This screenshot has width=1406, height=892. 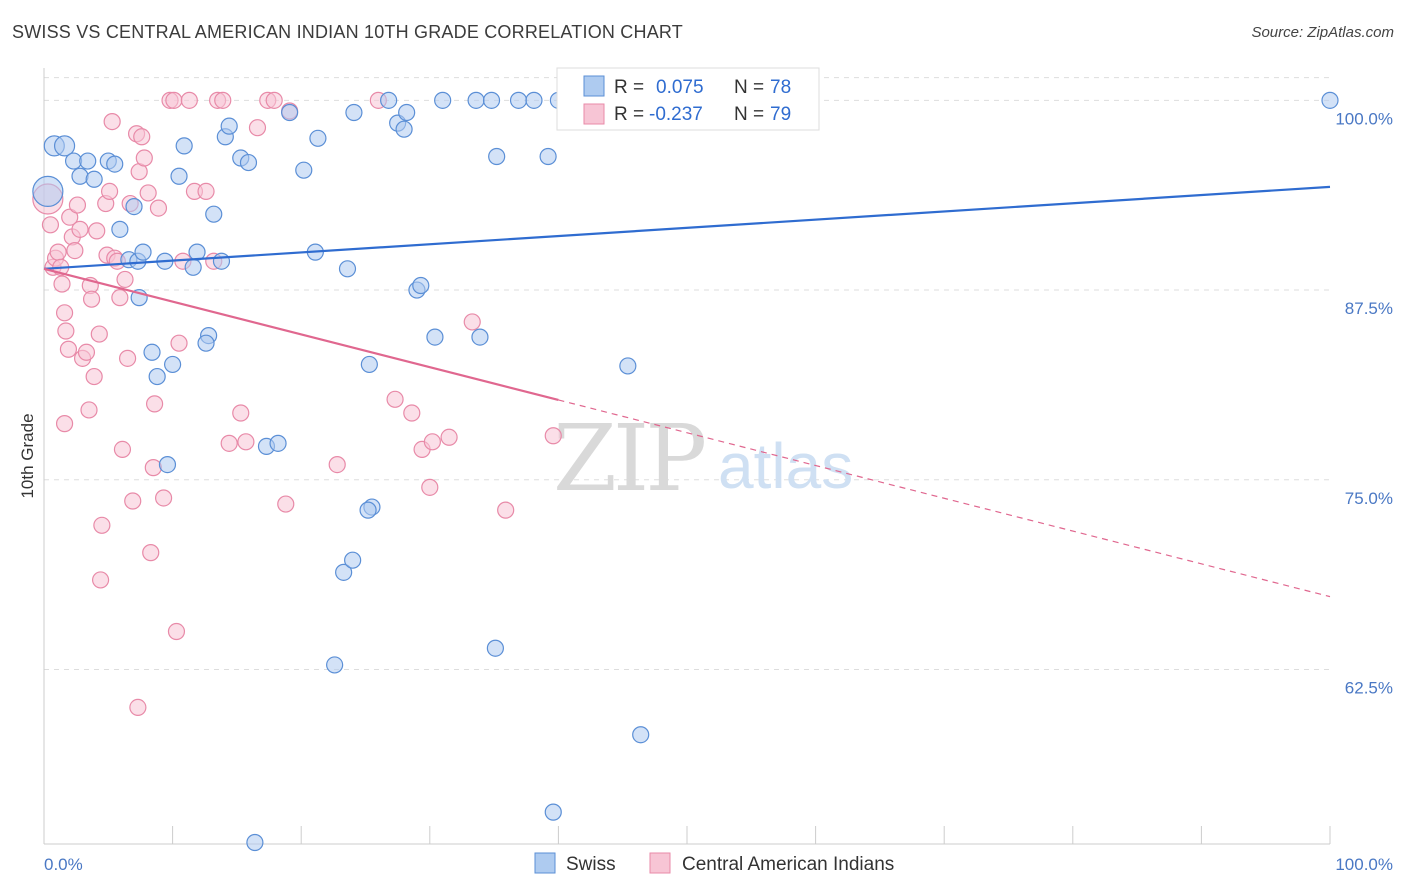 I want to click on x-ticks, so click(x=687, y=835).